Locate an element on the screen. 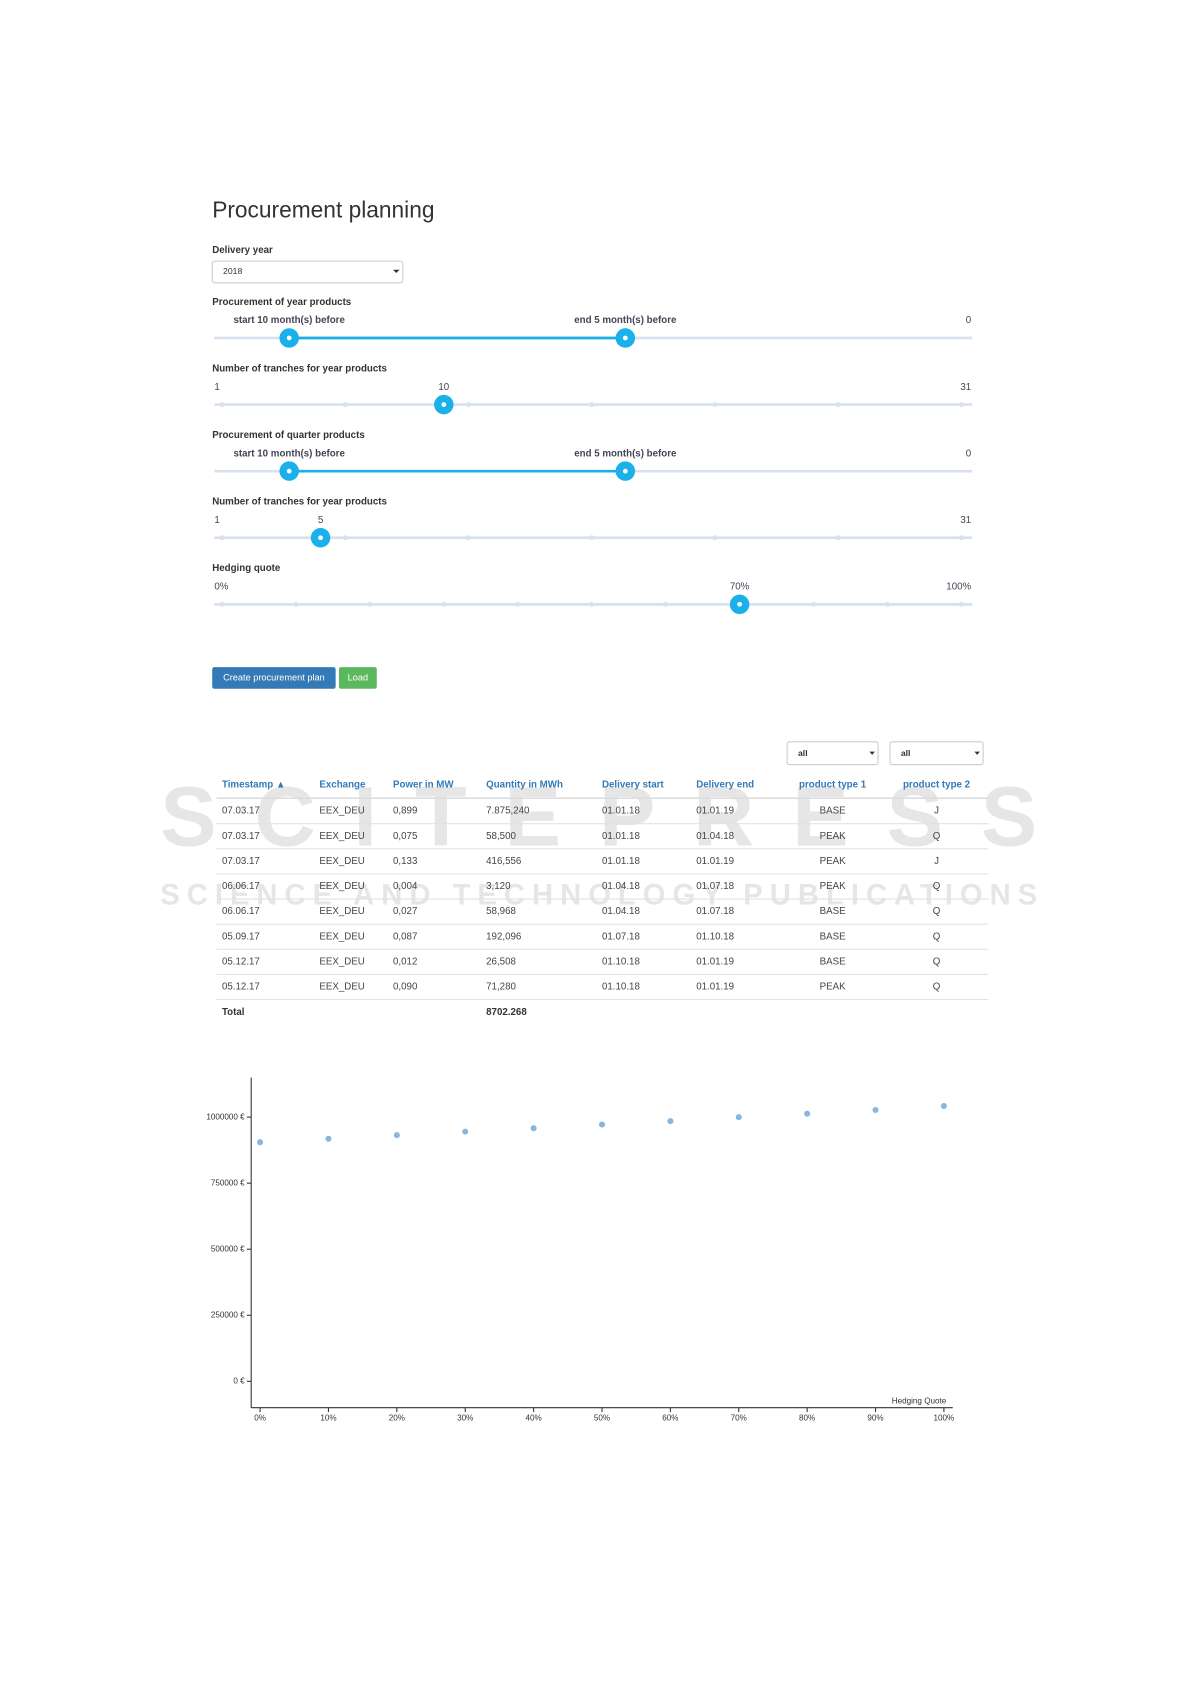  filters: all all is located at coordinates (885, 753).